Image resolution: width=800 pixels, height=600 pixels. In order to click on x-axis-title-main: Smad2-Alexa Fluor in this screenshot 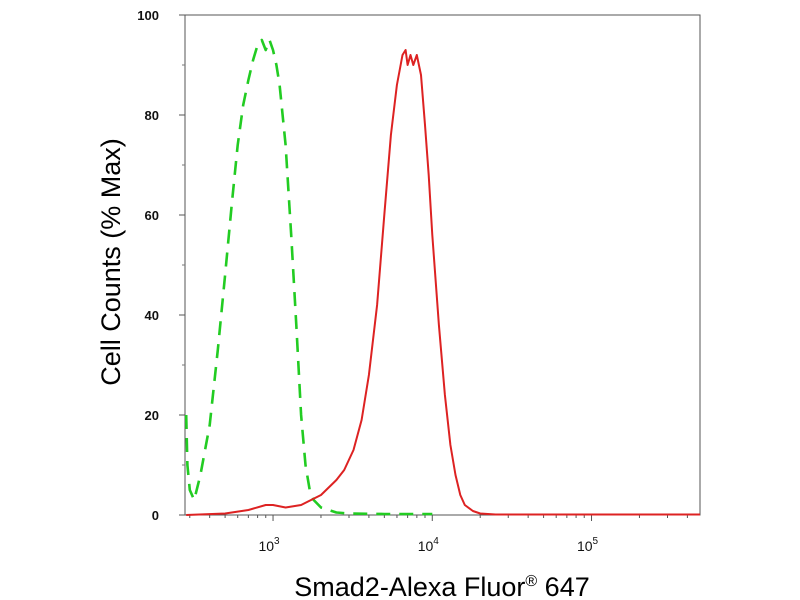, I will do `click(409, 586)`.